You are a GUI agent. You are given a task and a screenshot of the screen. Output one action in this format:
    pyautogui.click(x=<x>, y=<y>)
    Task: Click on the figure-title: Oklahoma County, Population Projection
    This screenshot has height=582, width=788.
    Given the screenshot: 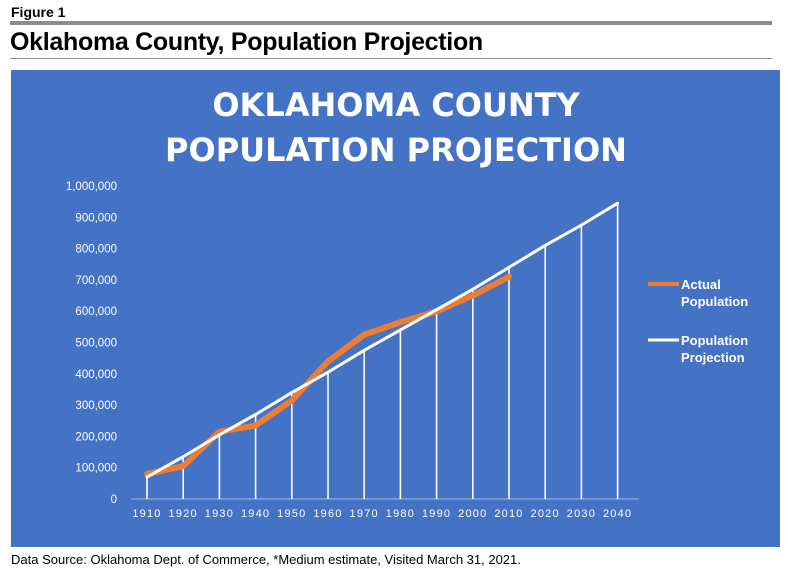 What is the action you would take?
    pyautogui.click(x=246, y=42)
    